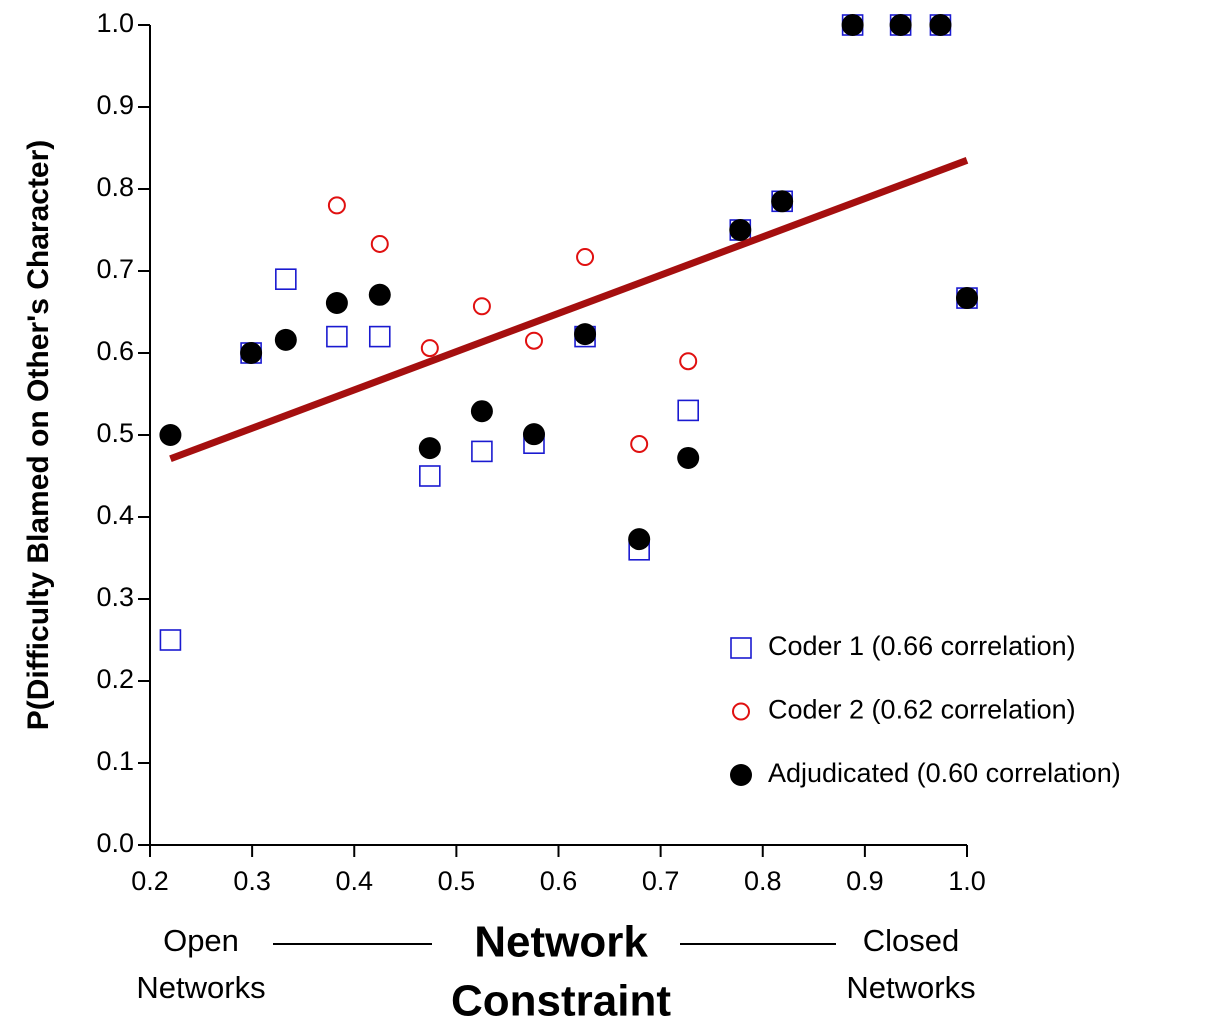 The height and width of the screenshot is (1029, 1219). Describe the element at coordinates (115, 515) in the screenshot. I see `y-tick-label: 0.4` at that location.